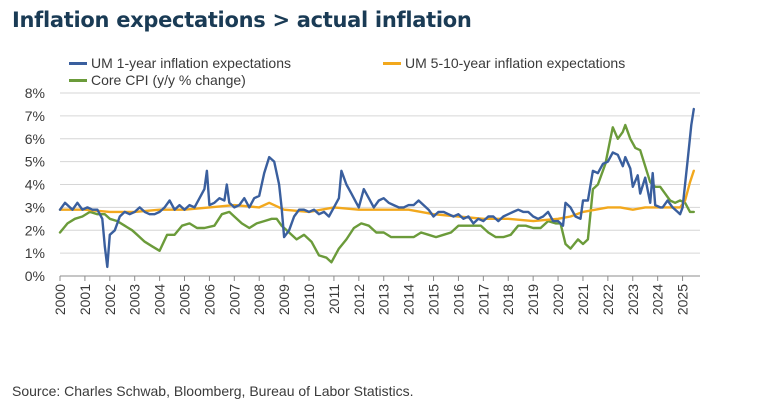 Image resolution: width=778 pixels, height=413 pixels. Describe the element at coordinates (359, 299) in the screenshot. I see `x-tick-label: 2012` at that location.